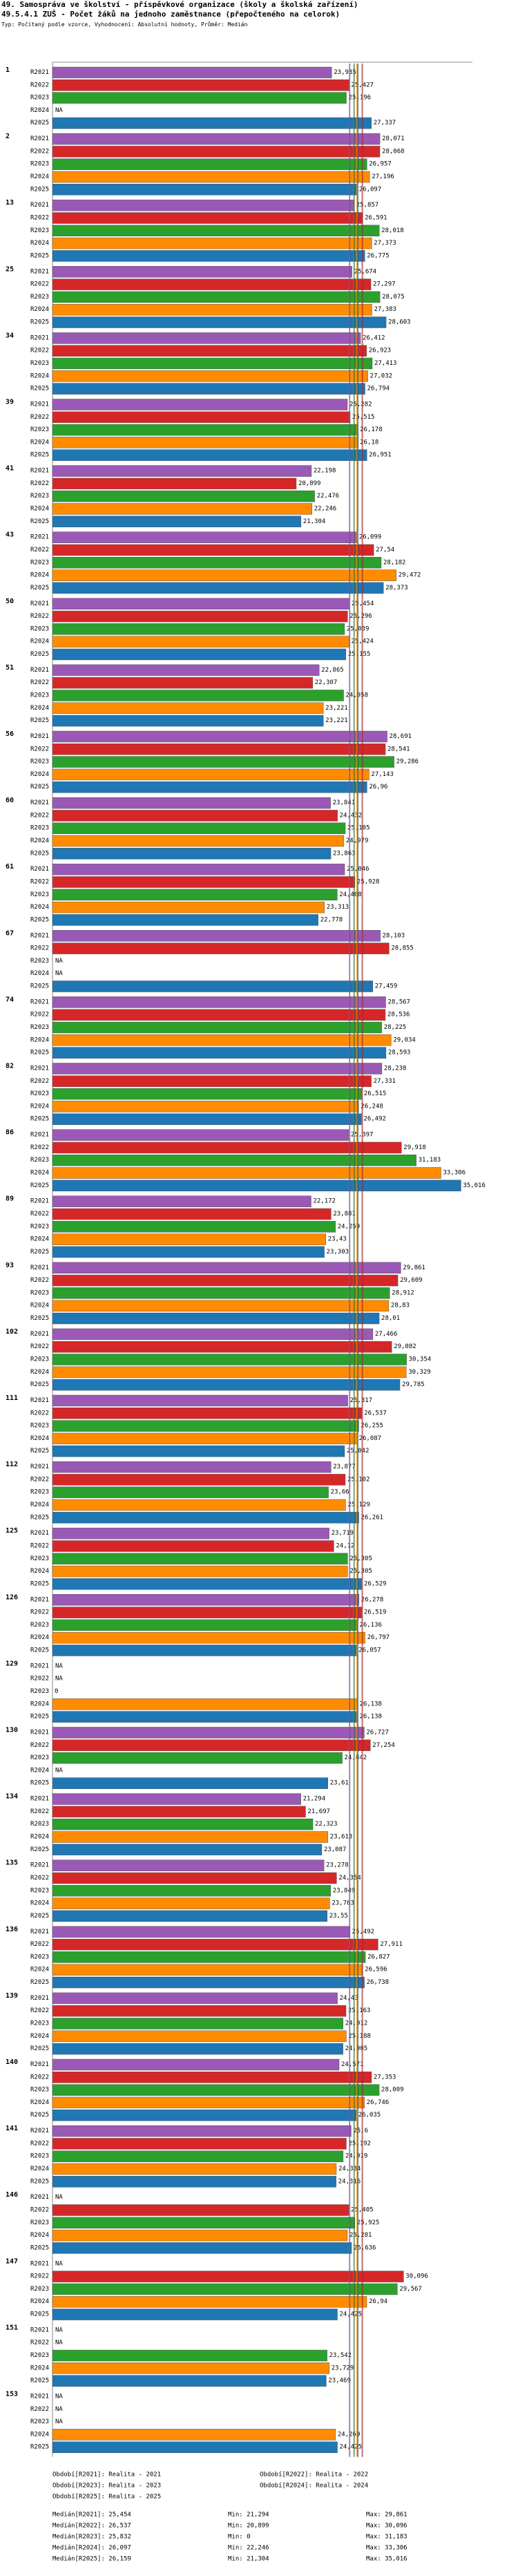 The image size is (518, 2576). Describe the element at coordinates (10, 535) in the screenshot. I see `group-label: 43` at that location.